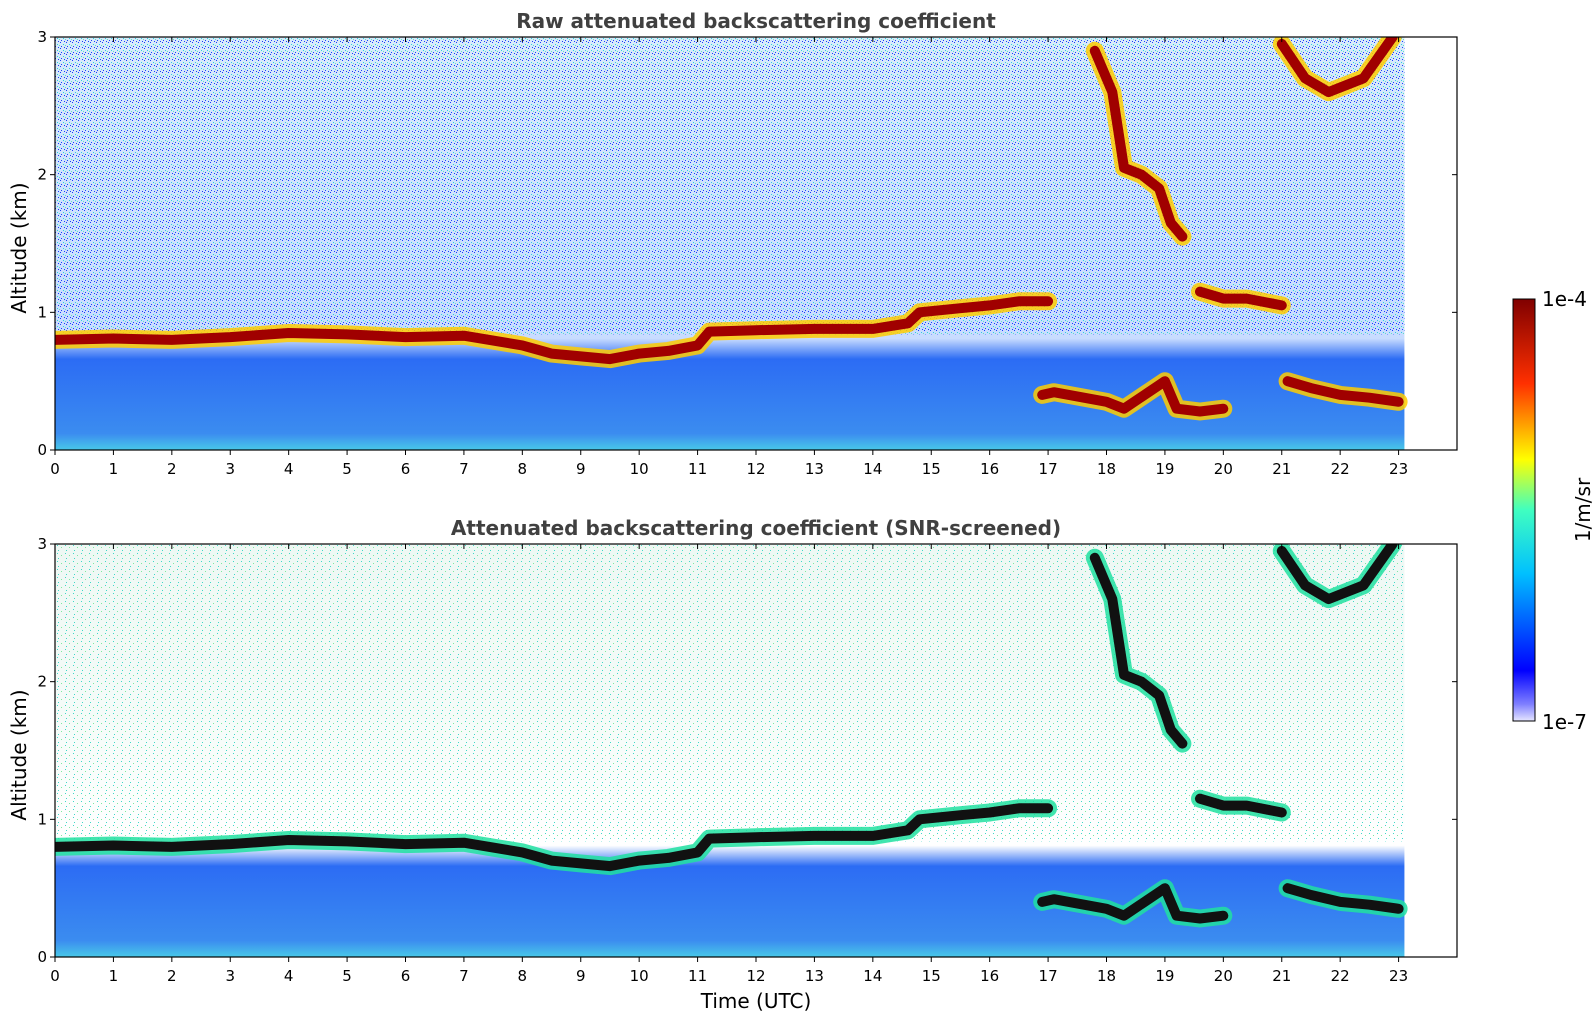  Describe the element at coordinates (1524, 510) in the screenshot. I see `colorbar-gradient` at that location.